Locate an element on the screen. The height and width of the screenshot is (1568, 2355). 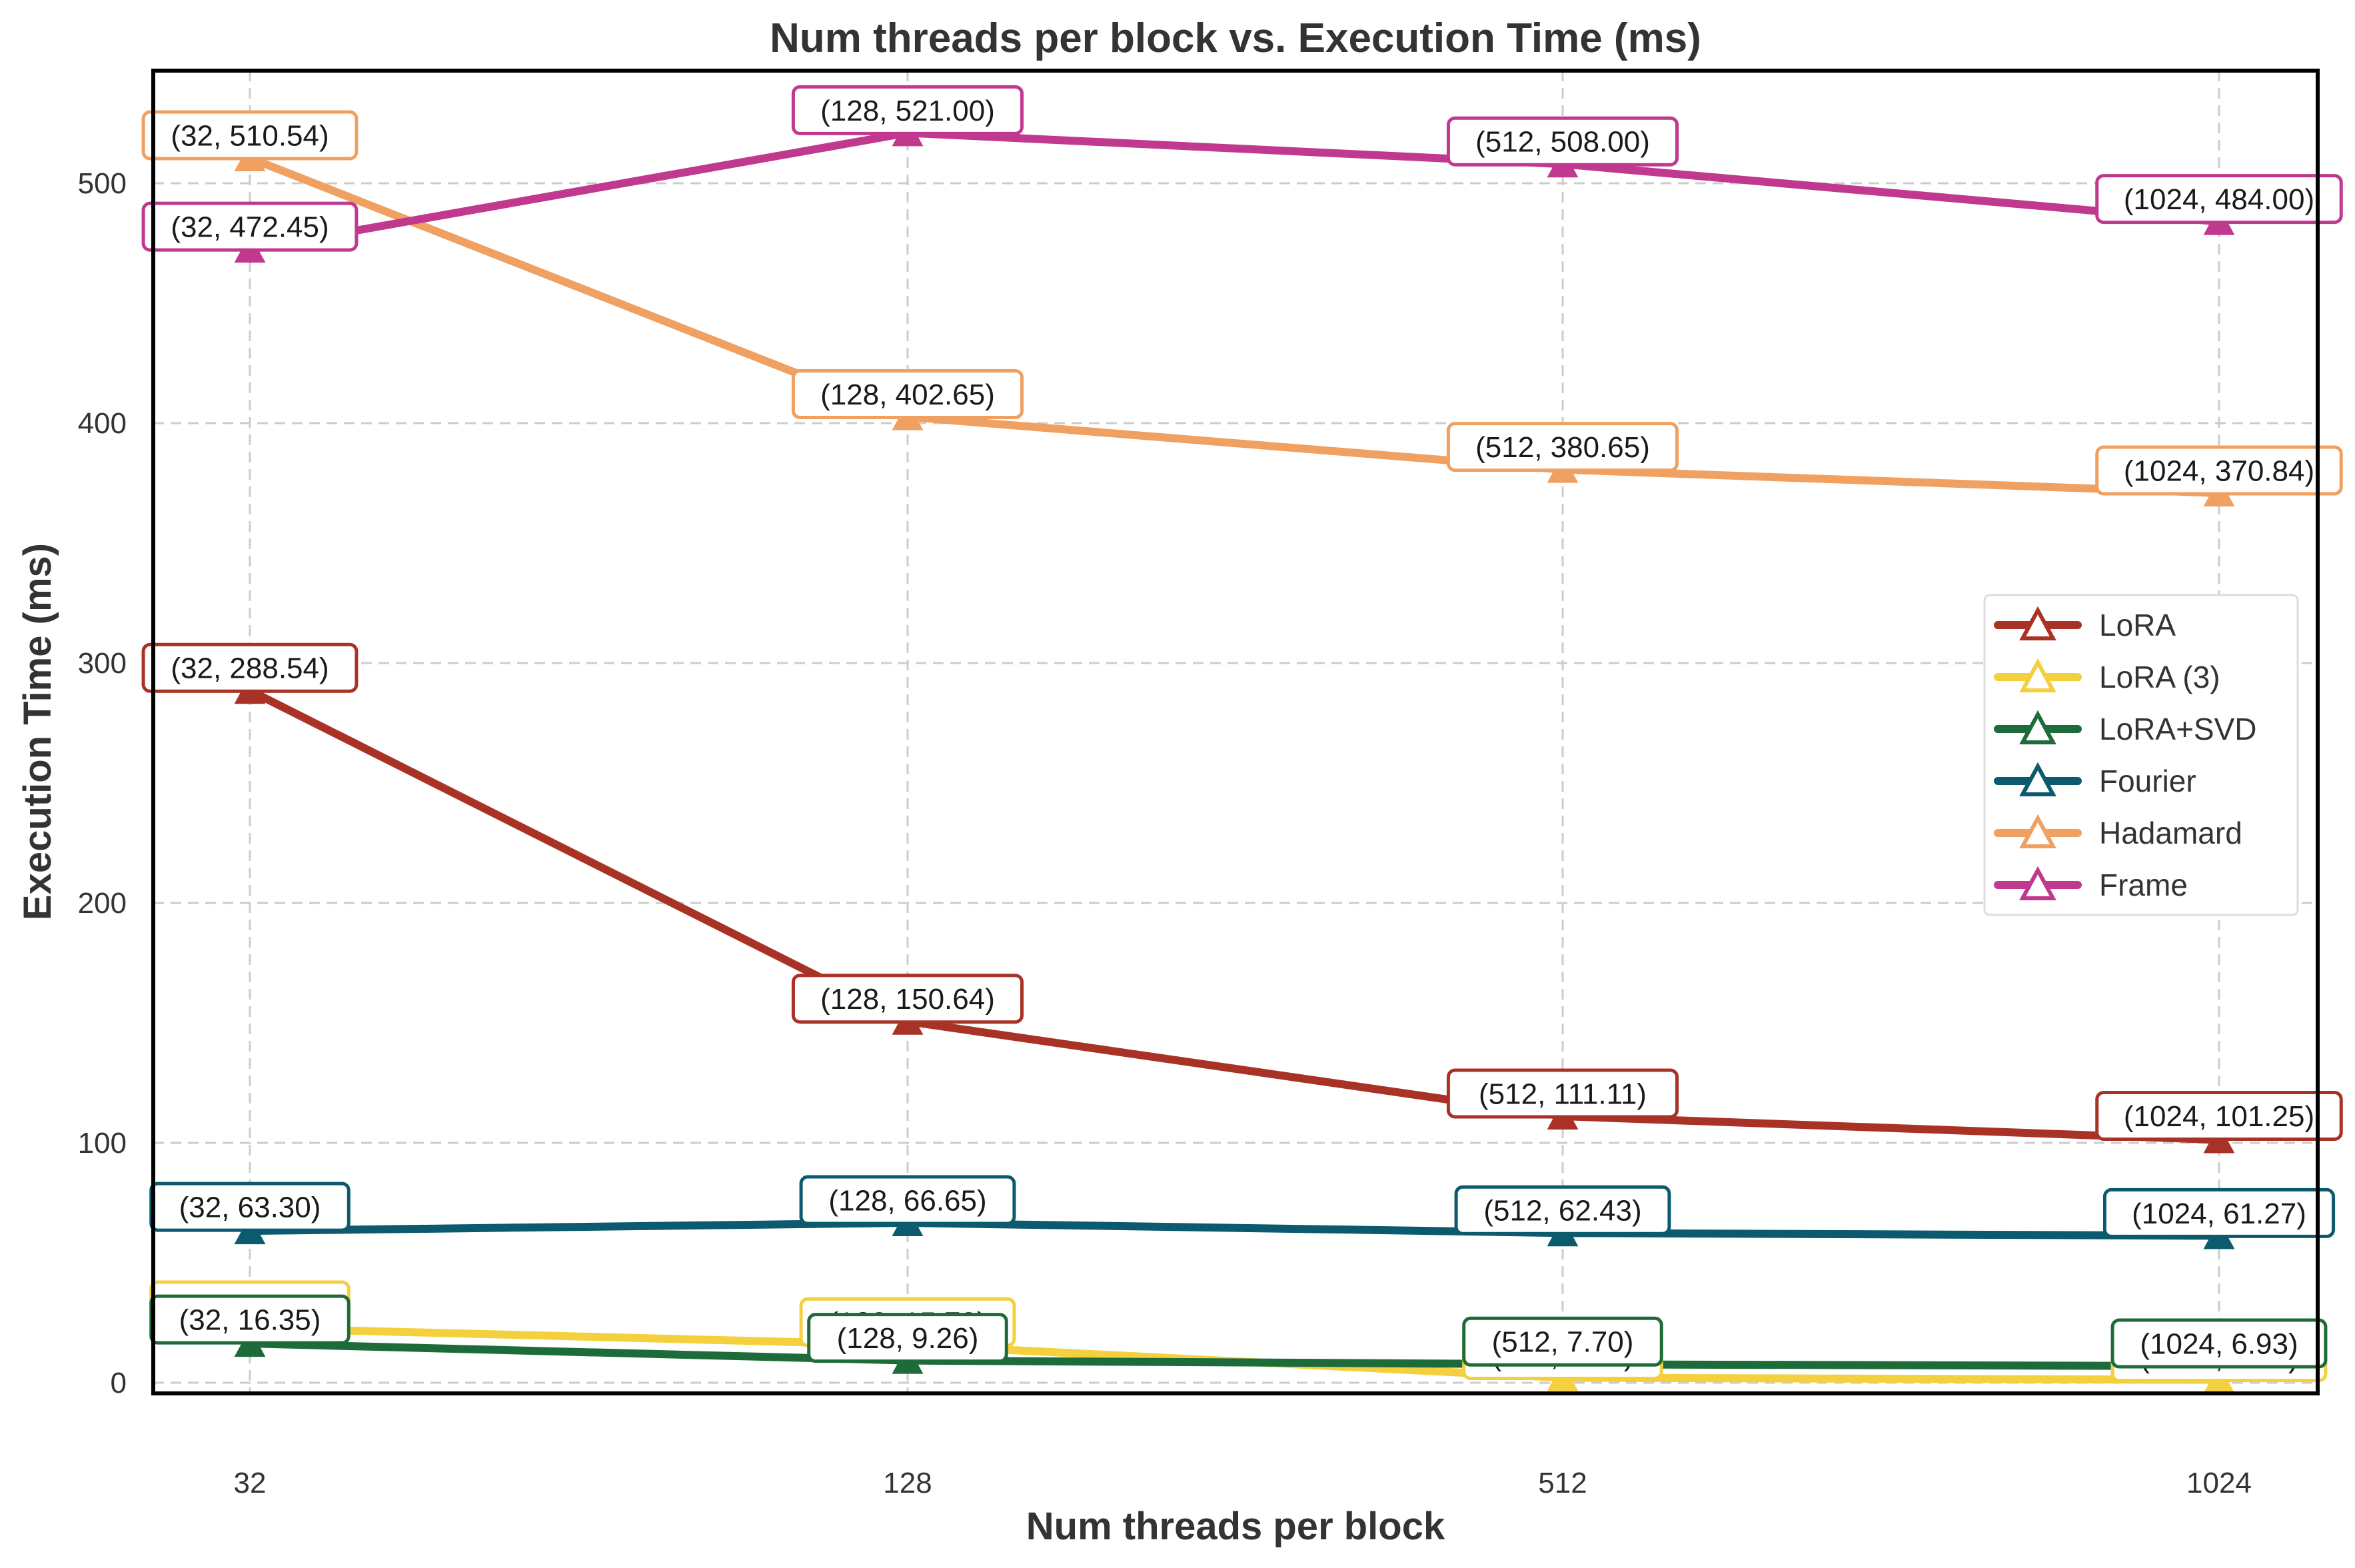
legend-item: Fourier is located at coordinates (2095, 780).